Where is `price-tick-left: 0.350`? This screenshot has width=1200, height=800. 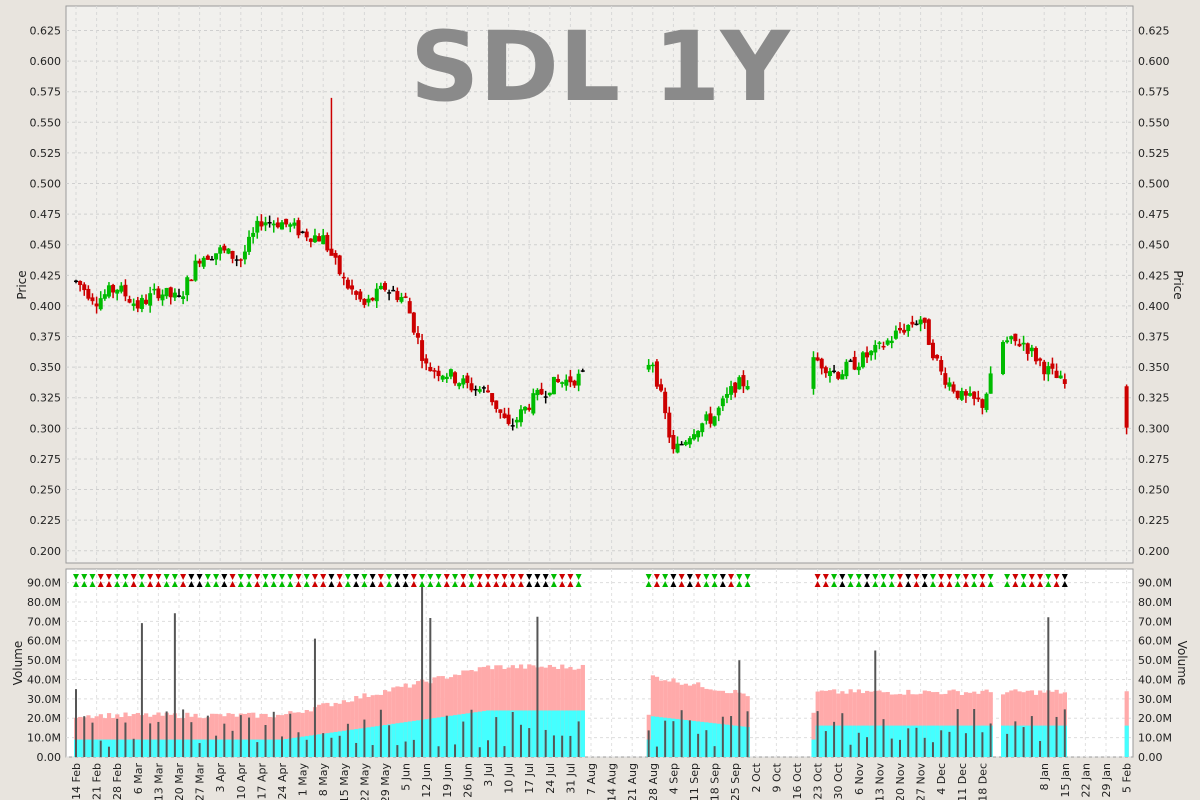
price-tick-left: 0.350 is located at coordinates (46, 367).